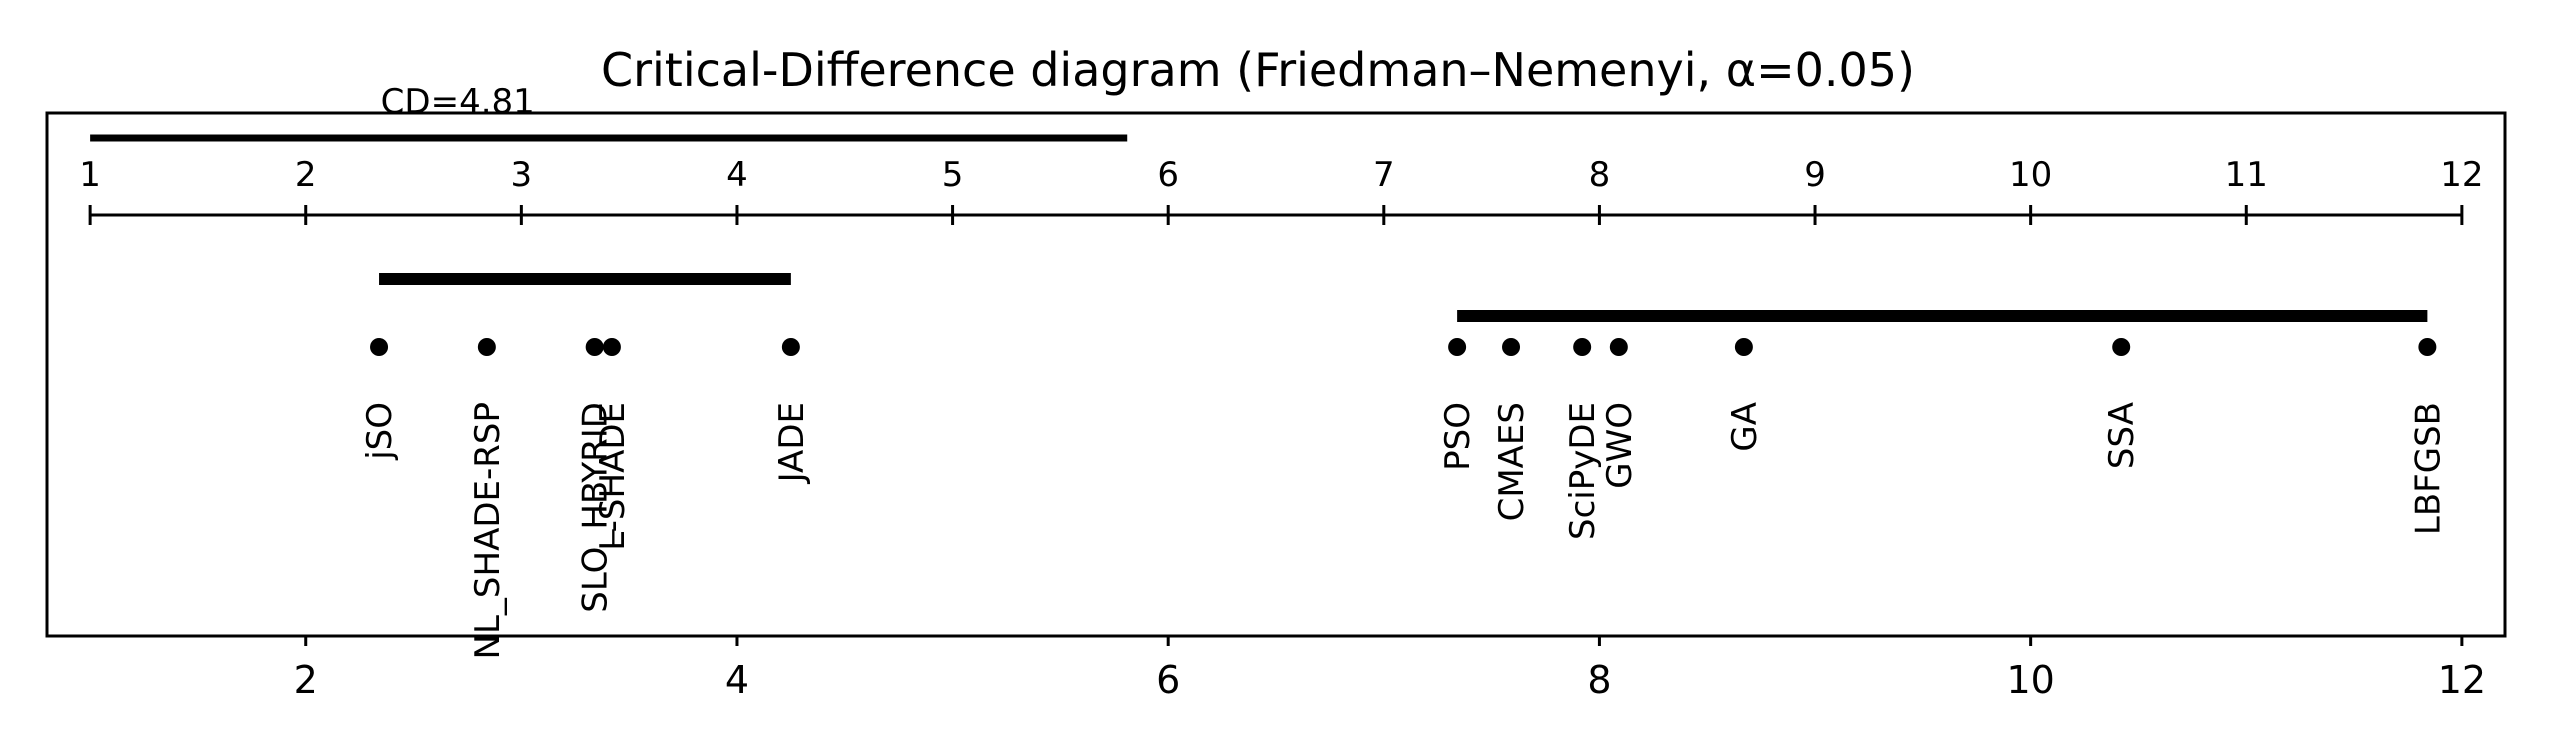 The image size is (2550, 750). I want to click on rank-tick-label: 12, so click(2461, 175).